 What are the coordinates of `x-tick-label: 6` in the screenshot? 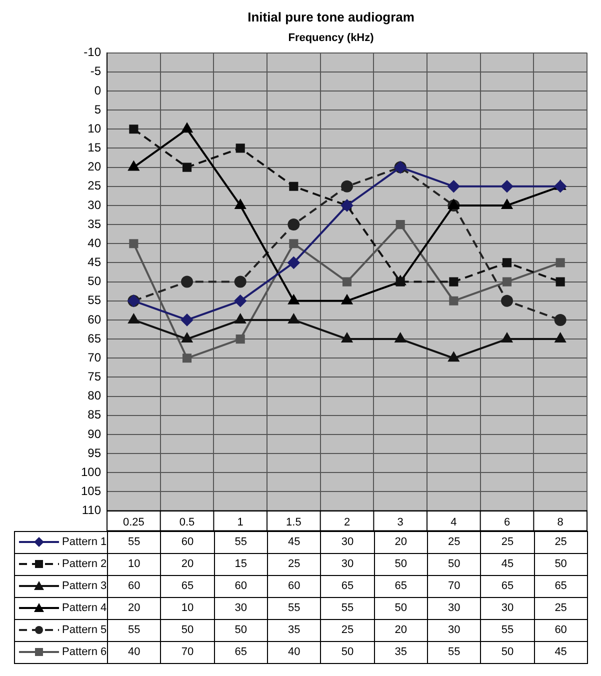 It's located at (507, 522).